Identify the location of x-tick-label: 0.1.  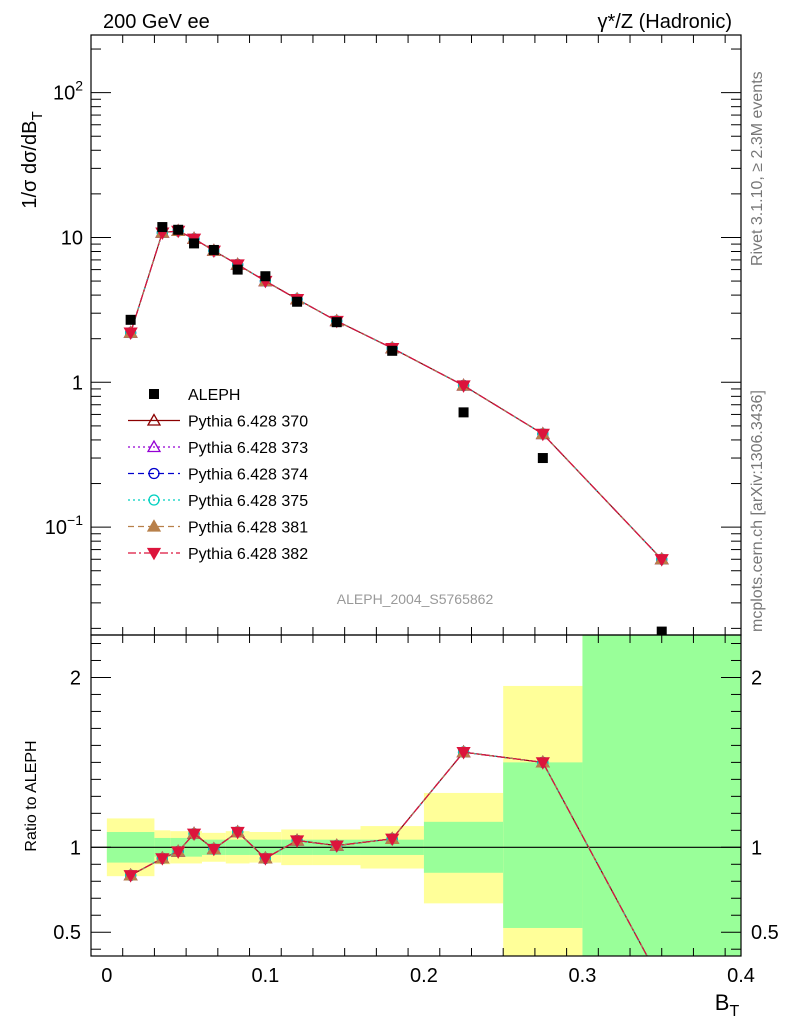
(265, 976).